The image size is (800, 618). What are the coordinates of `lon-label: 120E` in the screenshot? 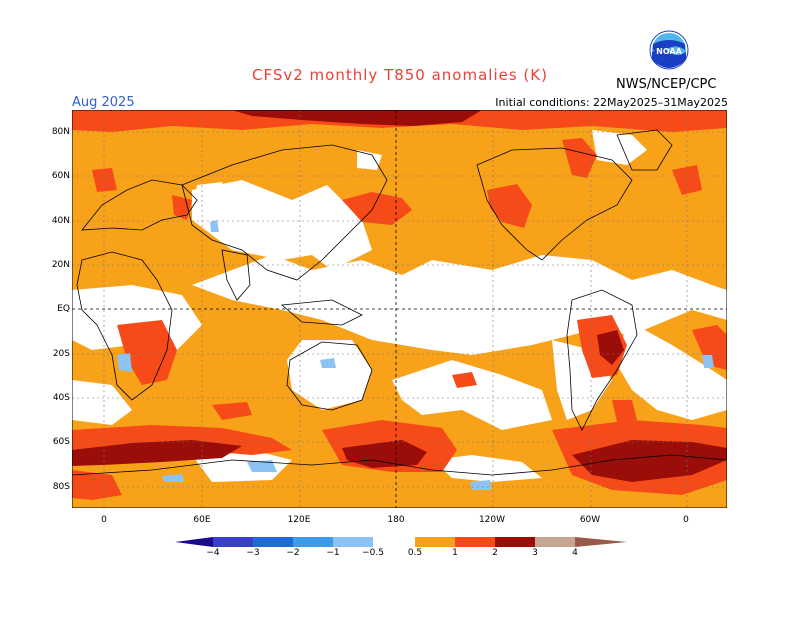 It's located at (299, 520).